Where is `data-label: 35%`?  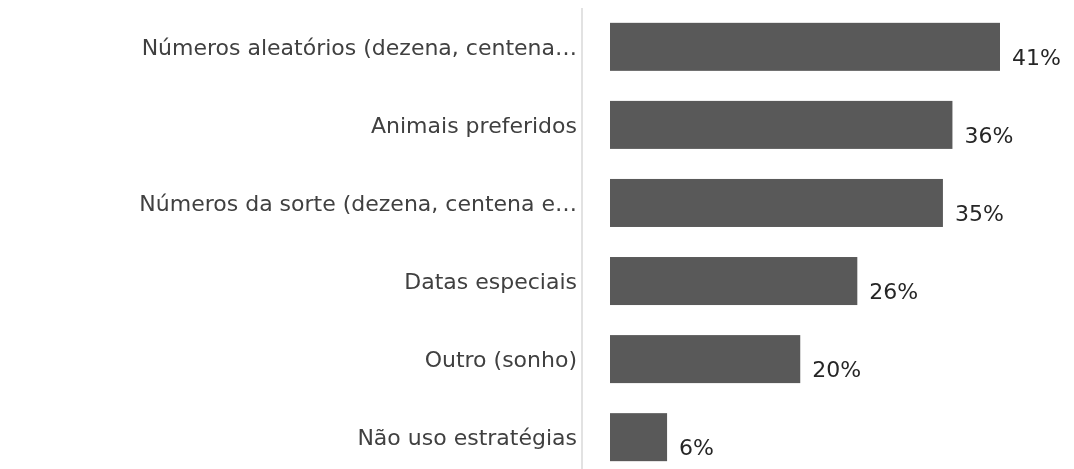 data-label: 35% is located at coordinates (979, 213).